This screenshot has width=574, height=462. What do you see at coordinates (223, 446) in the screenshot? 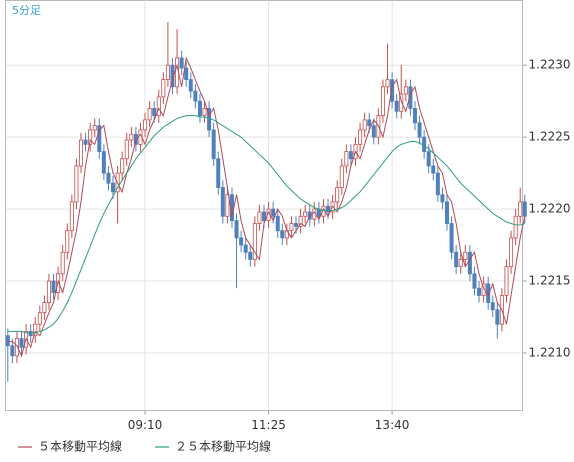
I see `legend-label: ２５本移動平均線` at bounding box center [223, 446].